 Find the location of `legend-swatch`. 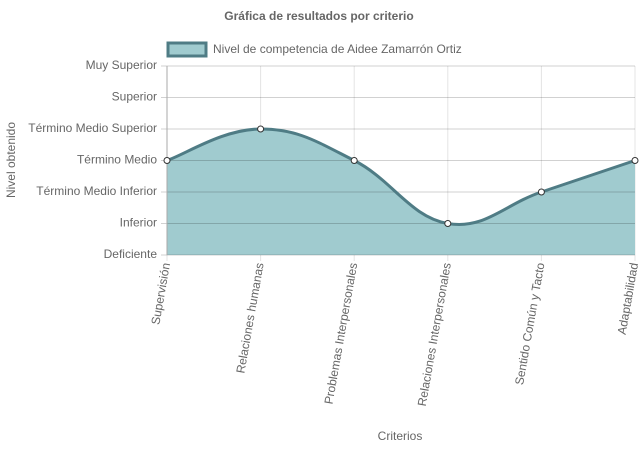

legend-swatch is located at coordinates (187, 49).